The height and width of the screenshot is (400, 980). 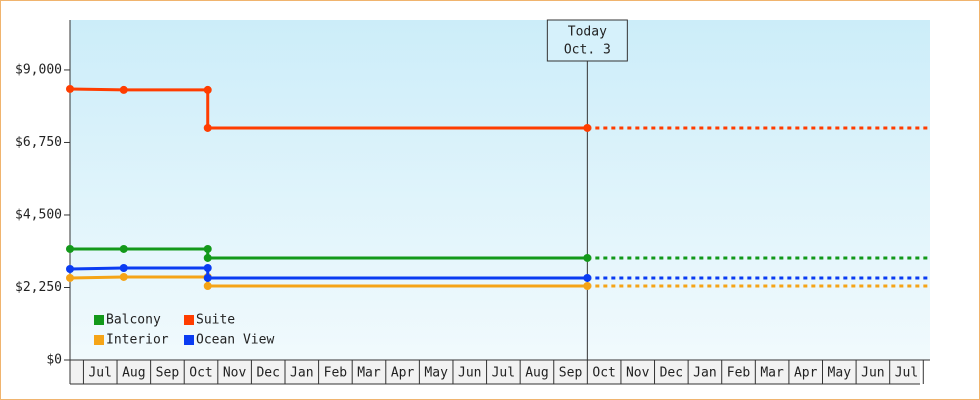 What do you see at coordinates (133, 320) in the screenshot?
I see `legend-label: Balcony` at bounding box center [133, 320].